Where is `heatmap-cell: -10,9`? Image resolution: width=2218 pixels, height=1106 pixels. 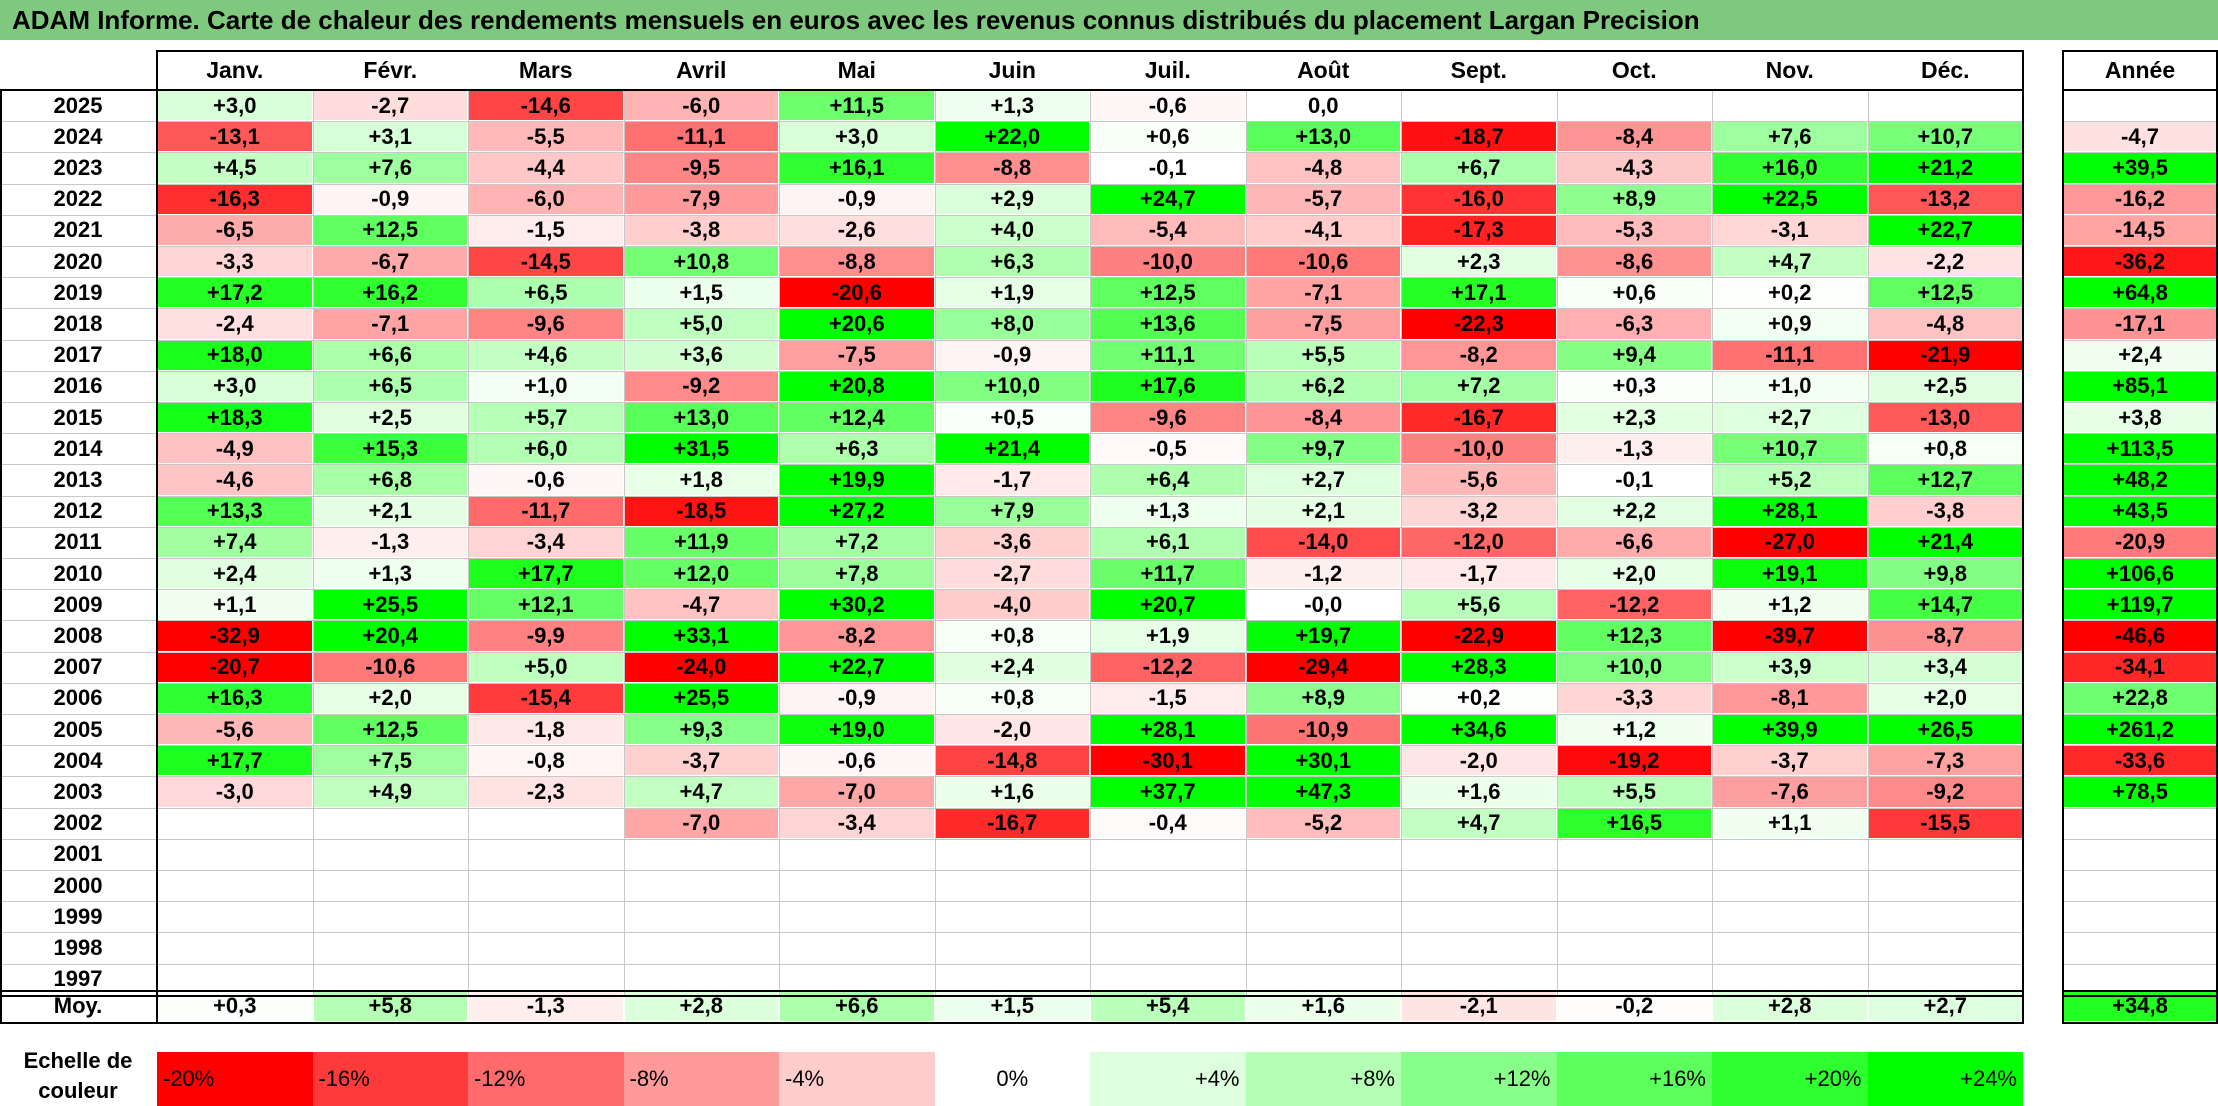
heatmap-cell: -10,9 is located at coordinates (1323, 730).